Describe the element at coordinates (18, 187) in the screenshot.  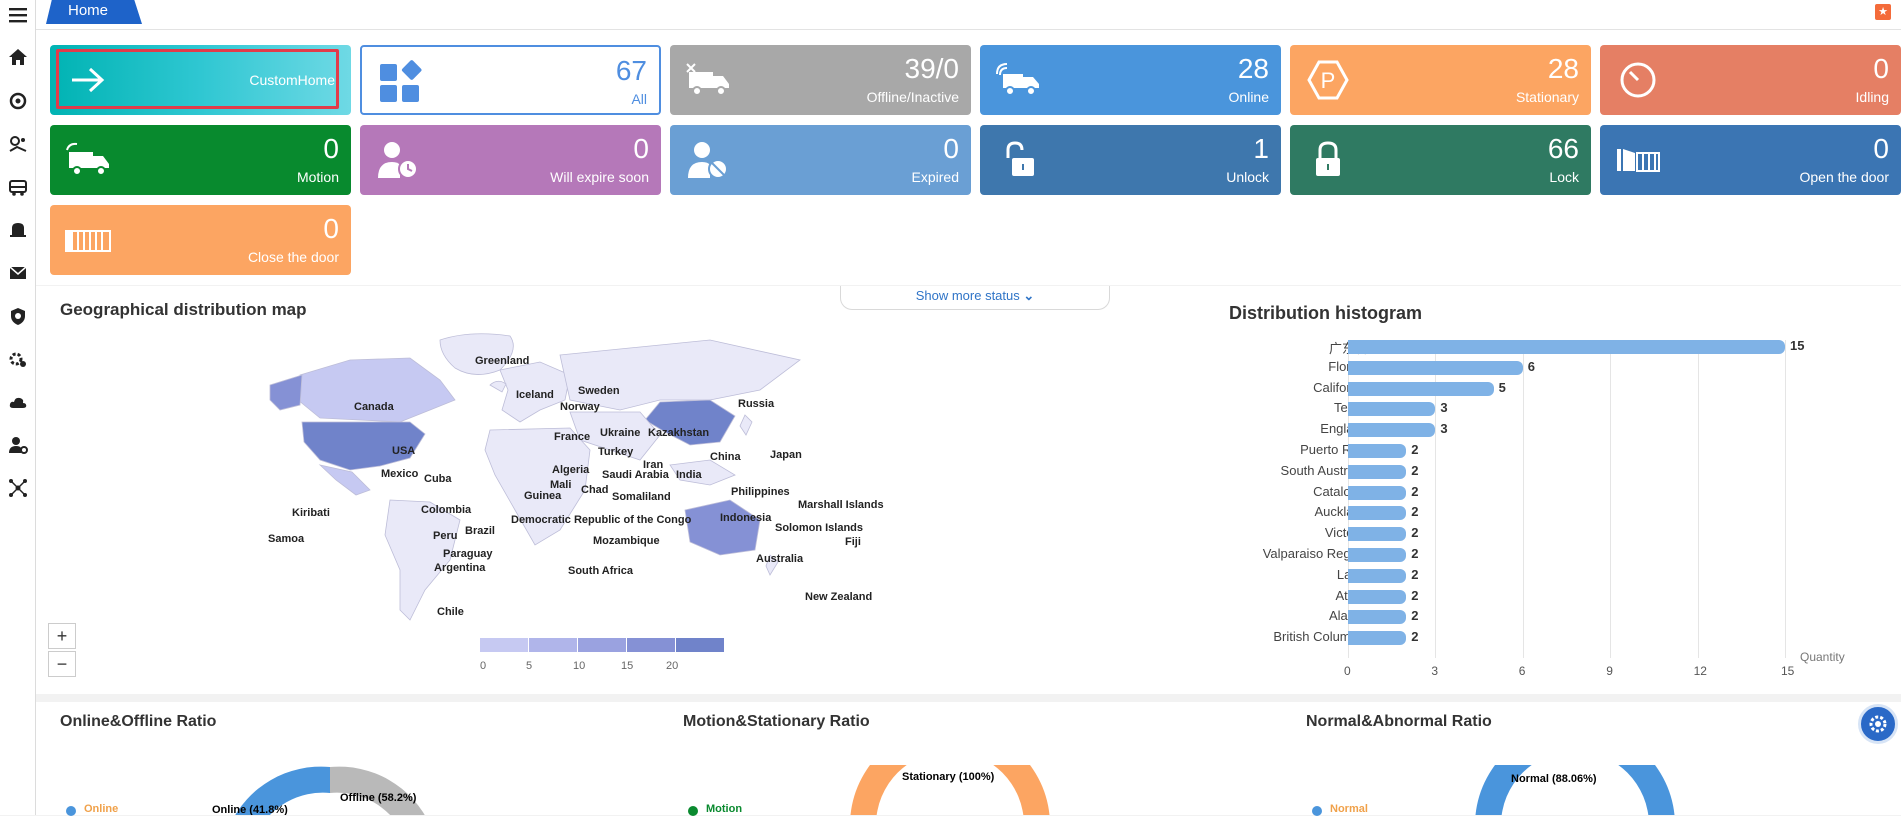
I see `vehicle-icon` at that location.